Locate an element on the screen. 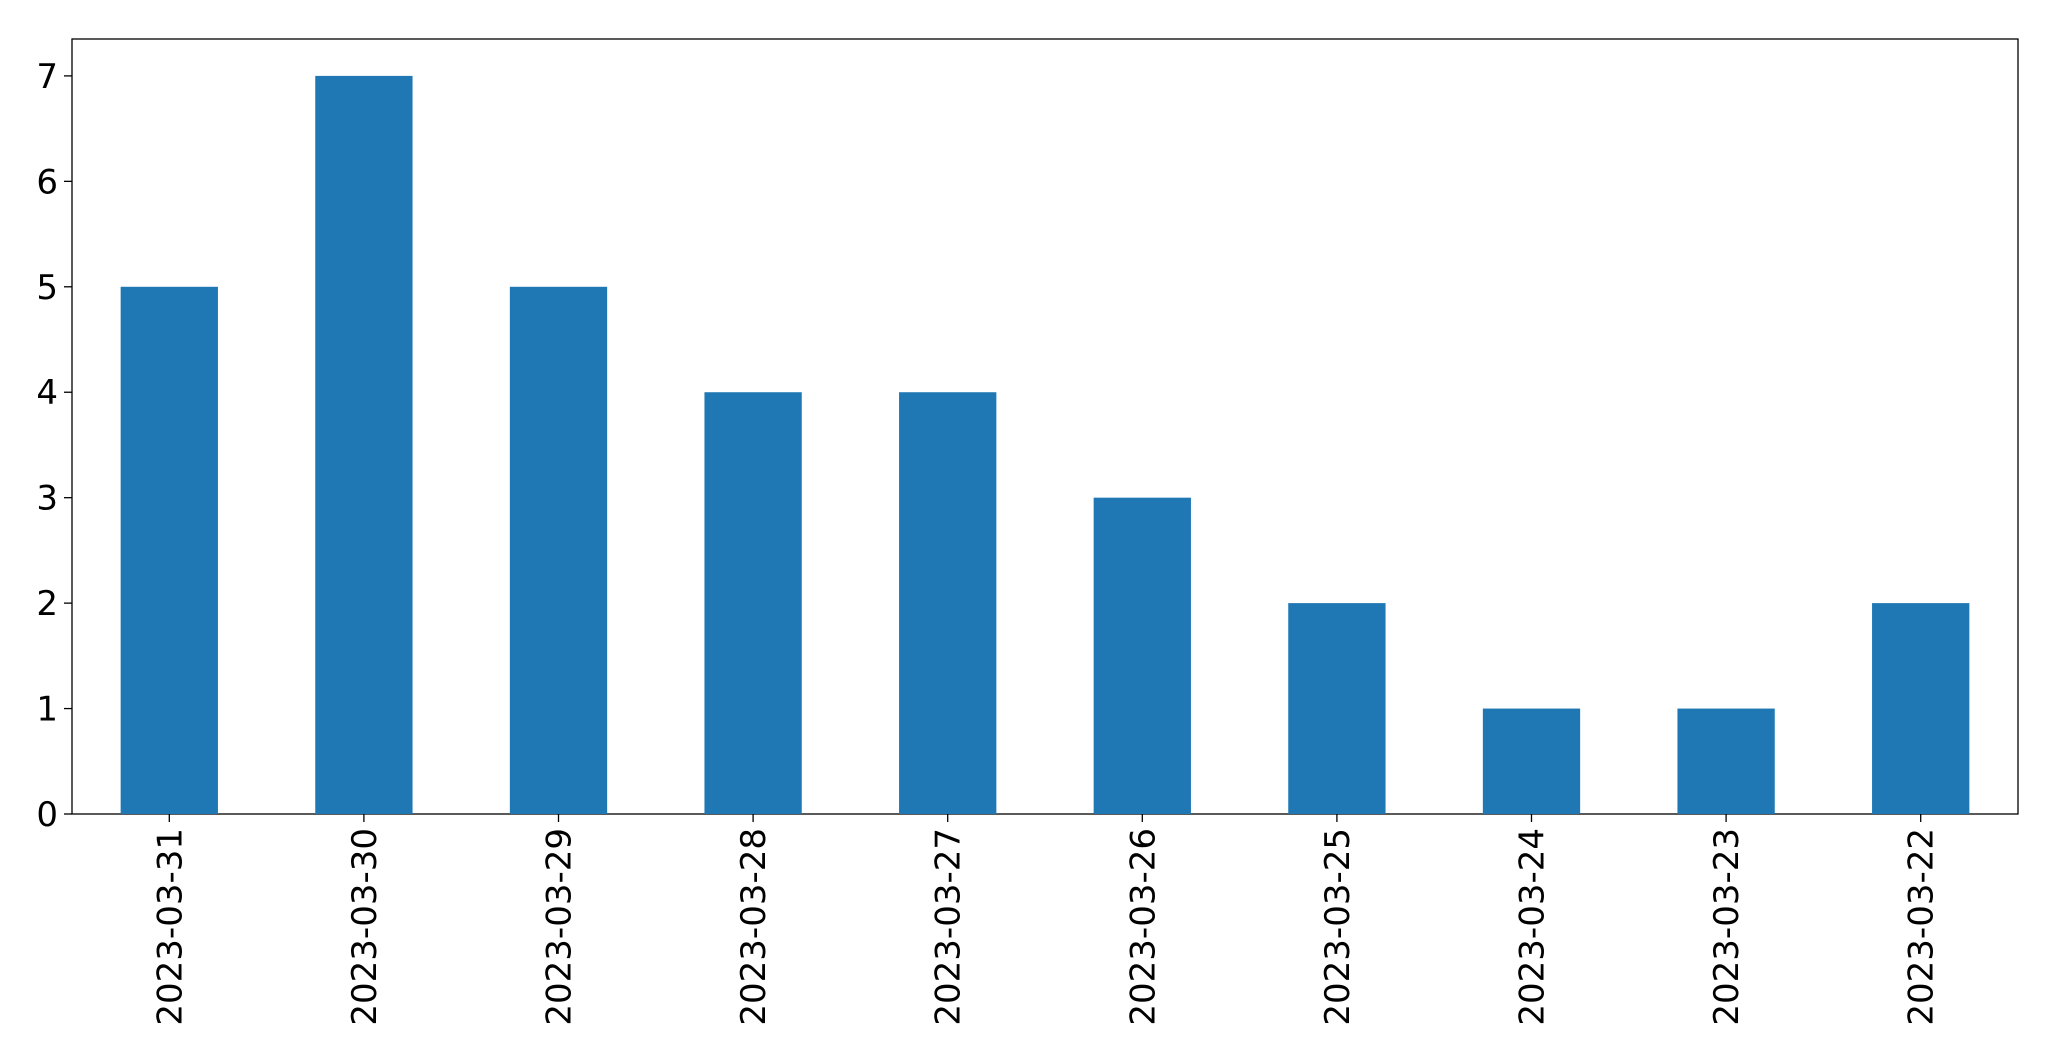 Image resolution: width=2049 pixels, height=1061 pixels. y-tick-label: 2 is located at coordinates (47, 604).